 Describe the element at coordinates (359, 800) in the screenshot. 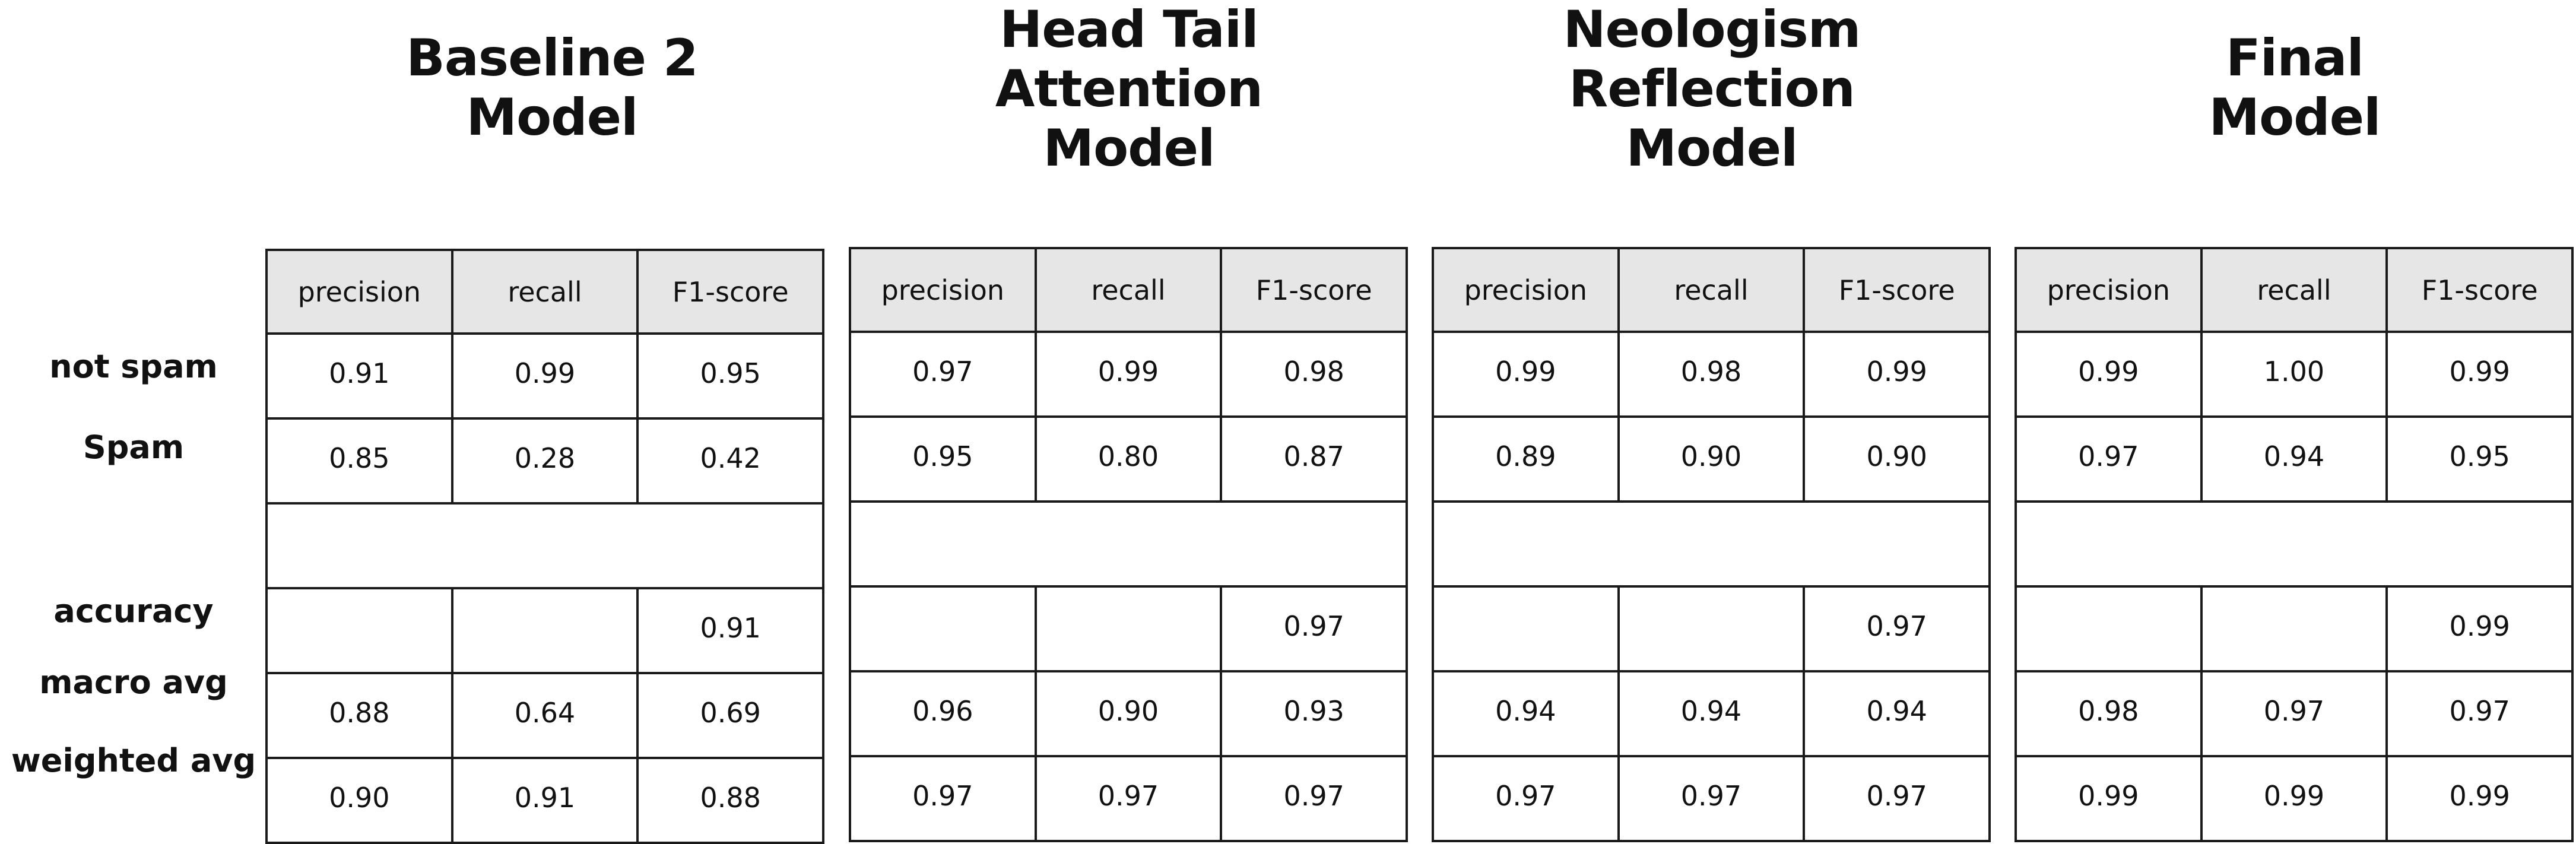

I see `cell-precision: 0.90` at that location.